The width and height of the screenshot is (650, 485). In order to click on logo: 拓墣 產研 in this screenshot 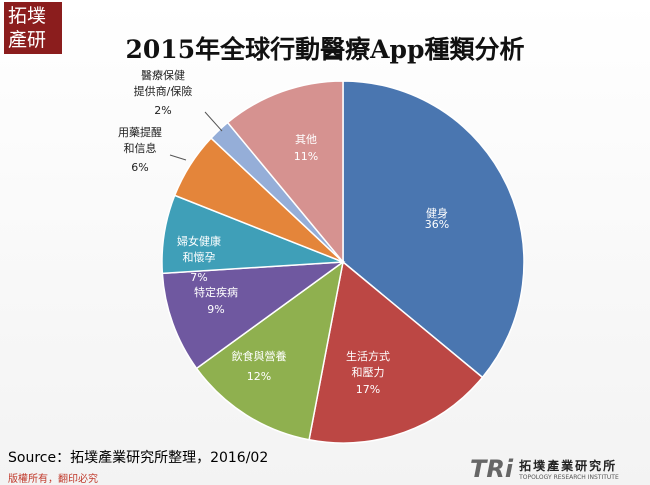, I will do `click(33, 28)`.